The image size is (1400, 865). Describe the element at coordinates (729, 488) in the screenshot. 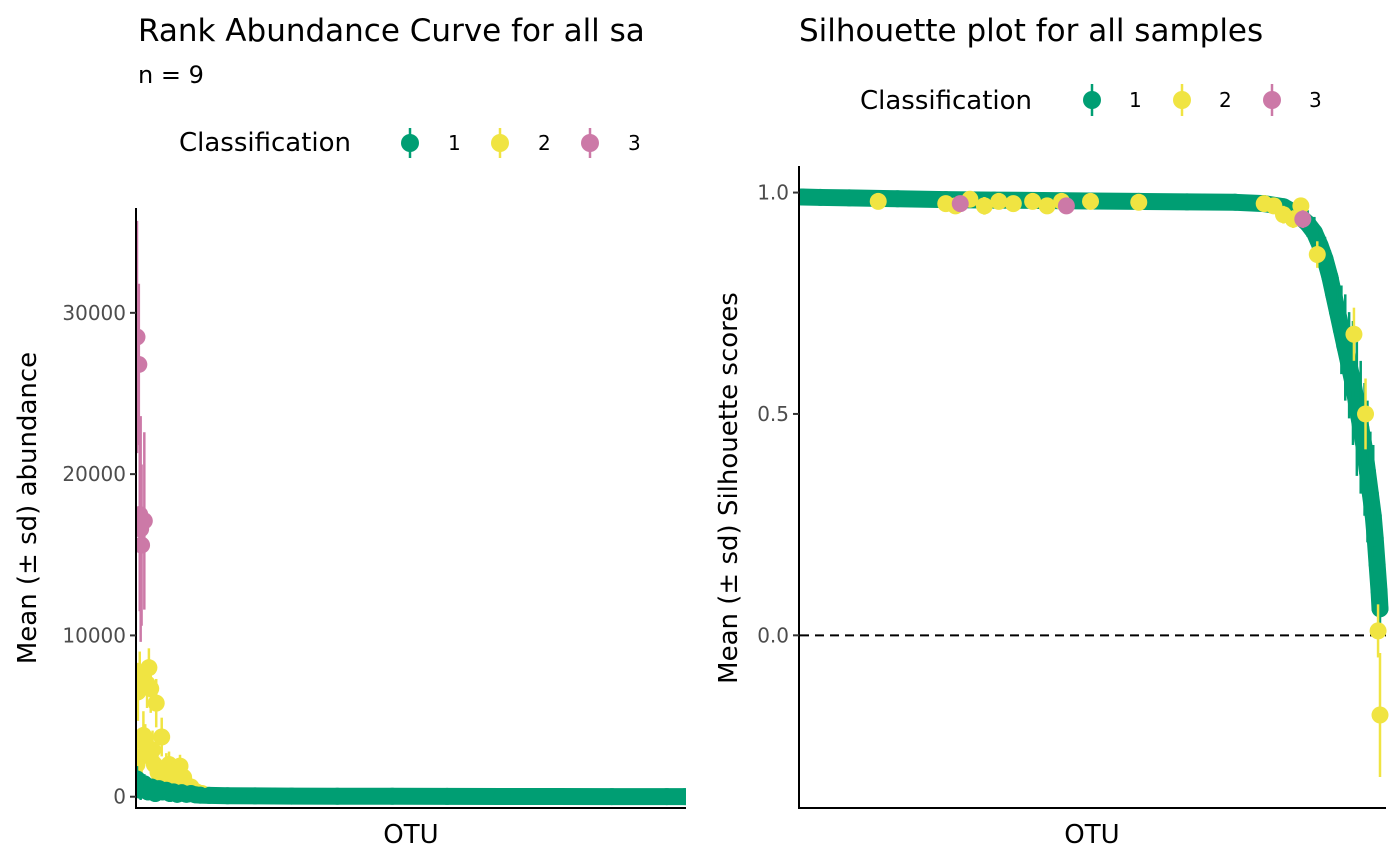

I see `y-axis-title: Mean (± sd) Silhouette scores` at that location.